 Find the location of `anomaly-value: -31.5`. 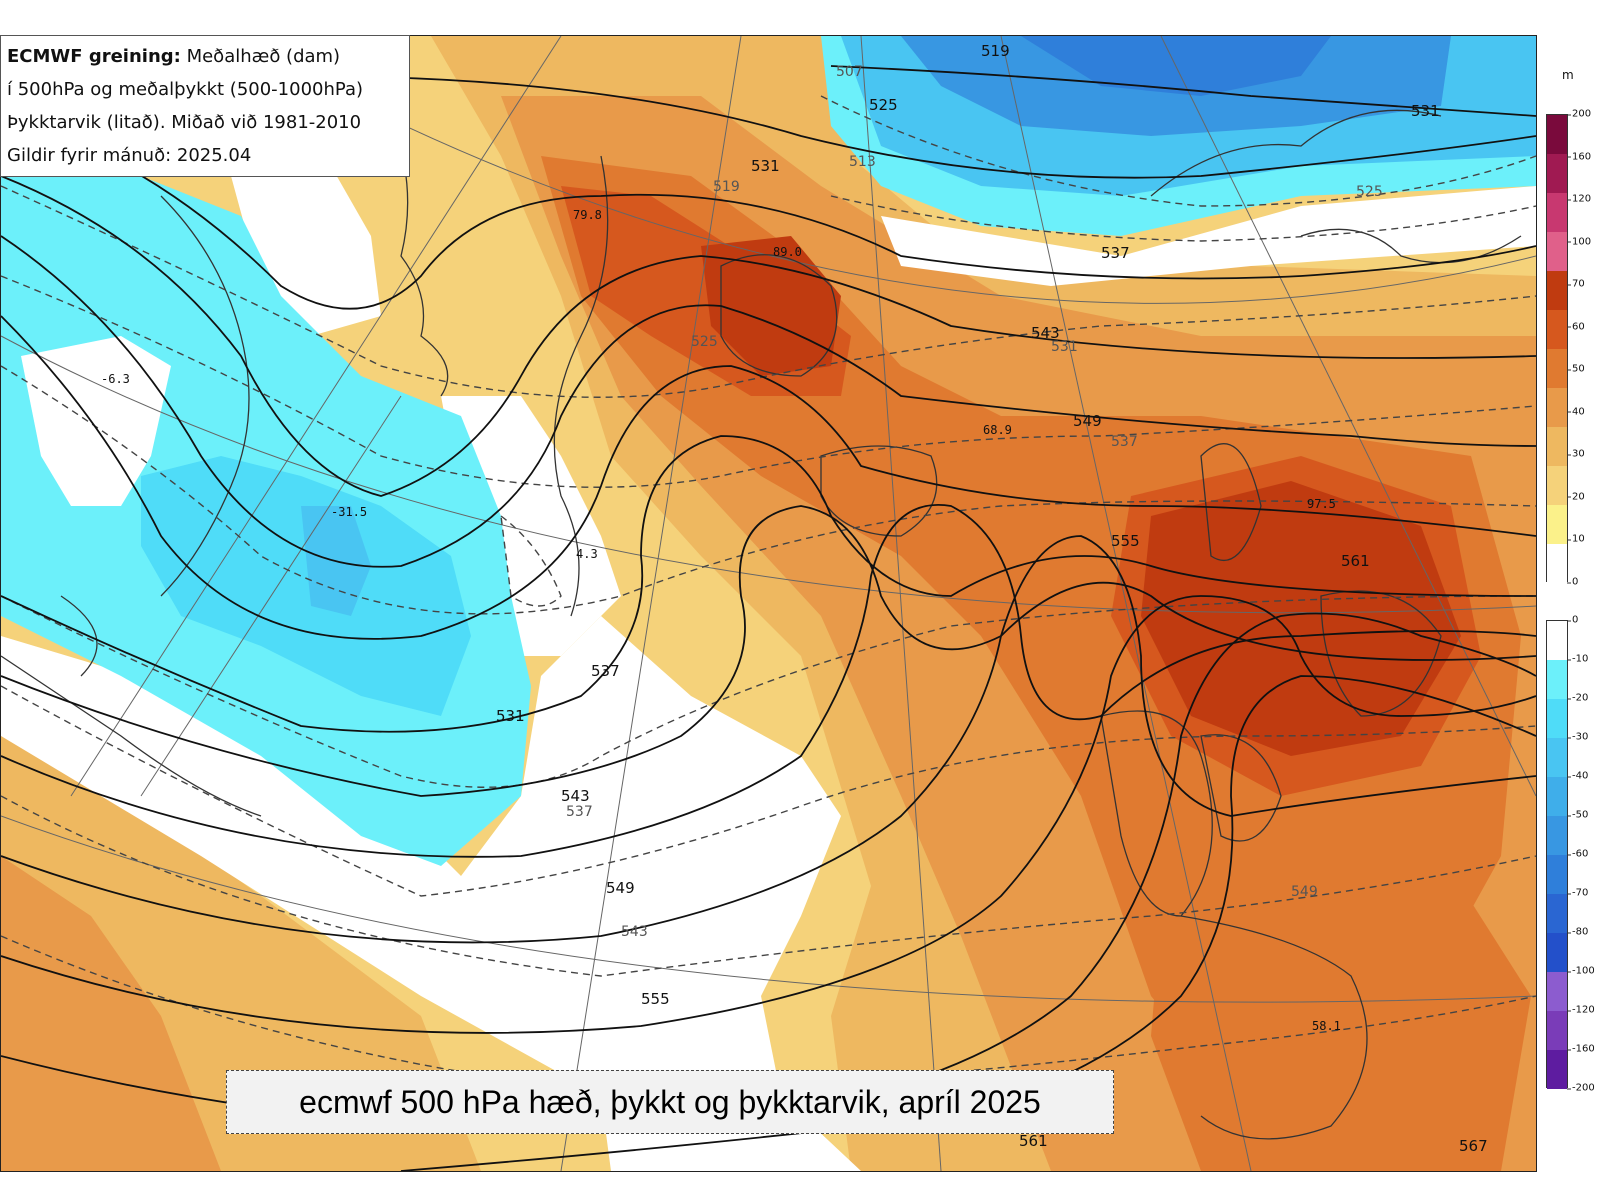

anomaly-value: -31.5 is located at coordinates (349, 512).